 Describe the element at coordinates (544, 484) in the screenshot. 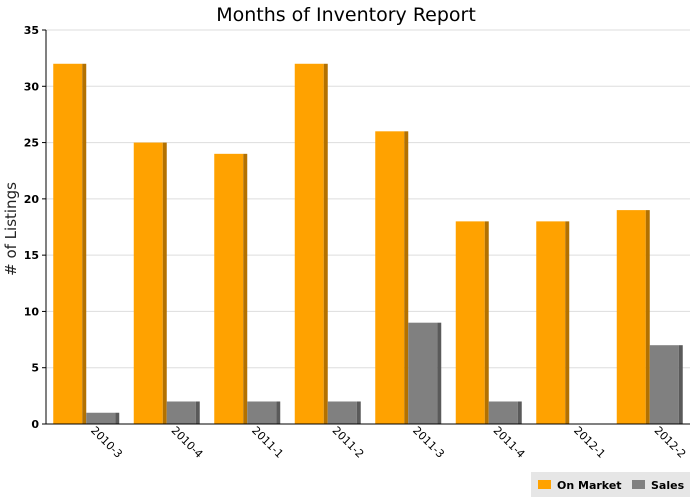

I see `legend-swatch-on-market` at that location.